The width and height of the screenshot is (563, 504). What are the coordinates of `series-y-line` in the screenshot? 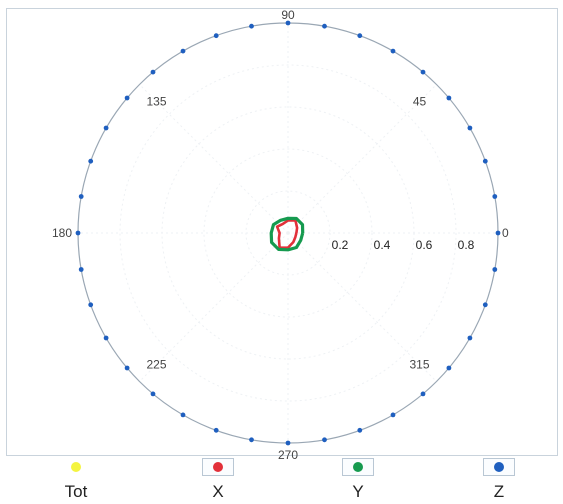 It's located at (287, 234).